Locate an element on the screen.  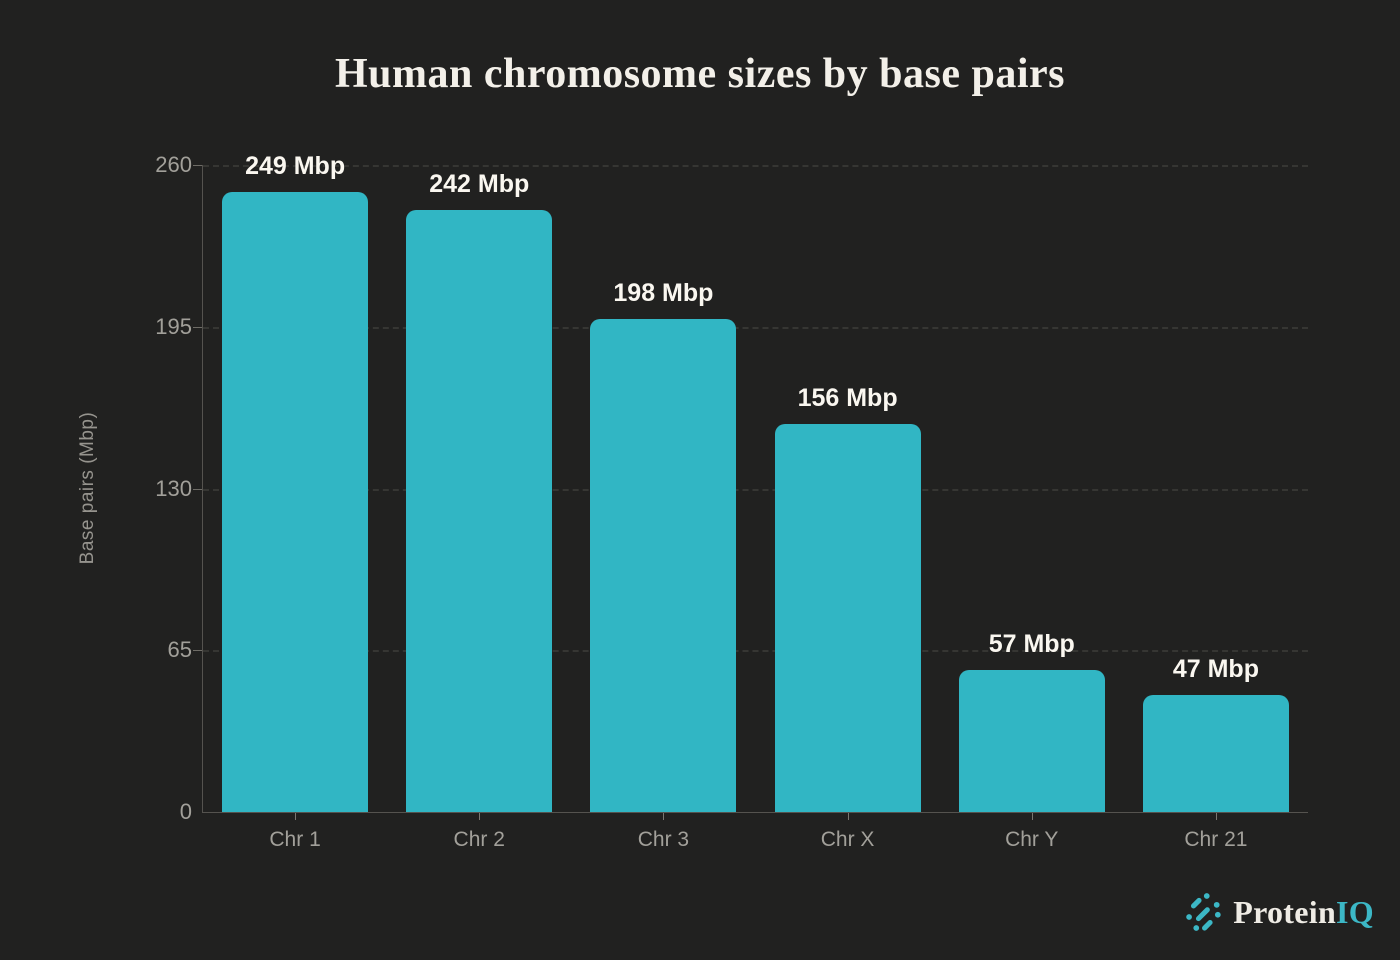
logo-text: ProteinIQ is located at coordinates (1303, 912).